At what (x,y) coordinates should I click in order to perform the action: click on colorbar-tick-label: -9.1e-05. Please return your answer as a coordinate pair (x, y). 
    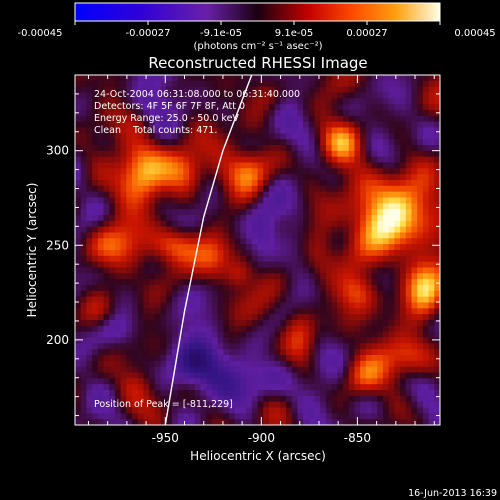
    Looking at the image, I should click on (221, 33).